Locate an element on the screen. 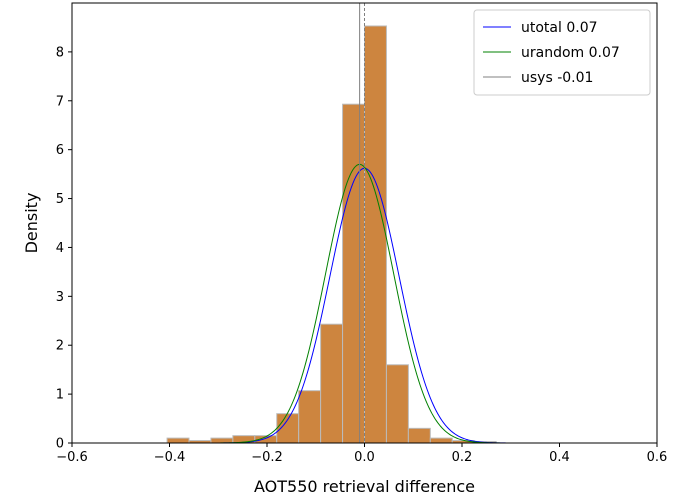  y-tick-label: 2 is located at coordinates (60, 346).